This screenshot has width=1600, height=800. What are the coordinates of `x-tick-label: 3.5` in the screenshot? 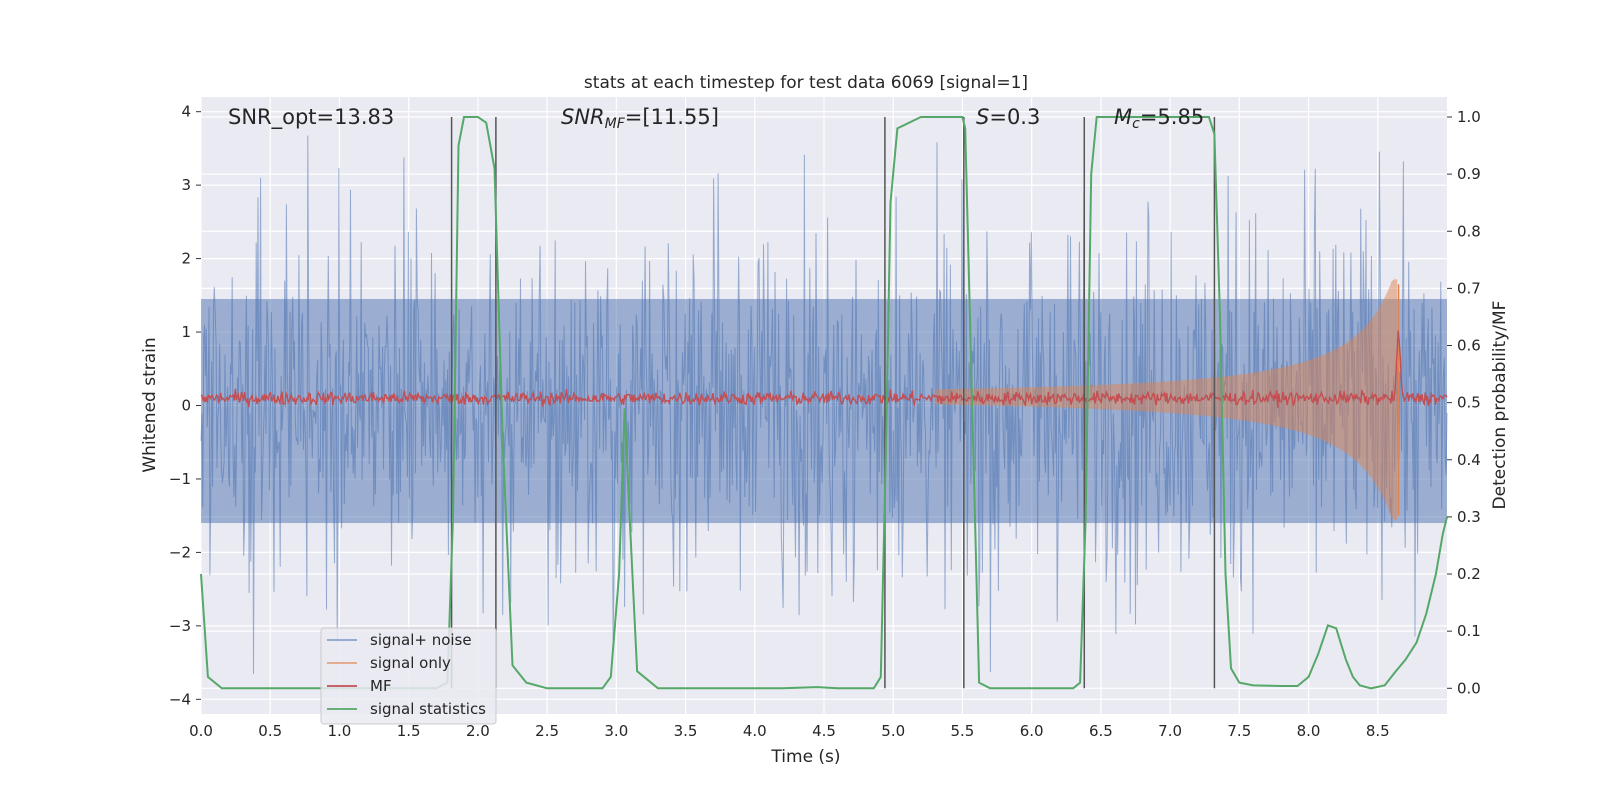 It's located at (686, 731).